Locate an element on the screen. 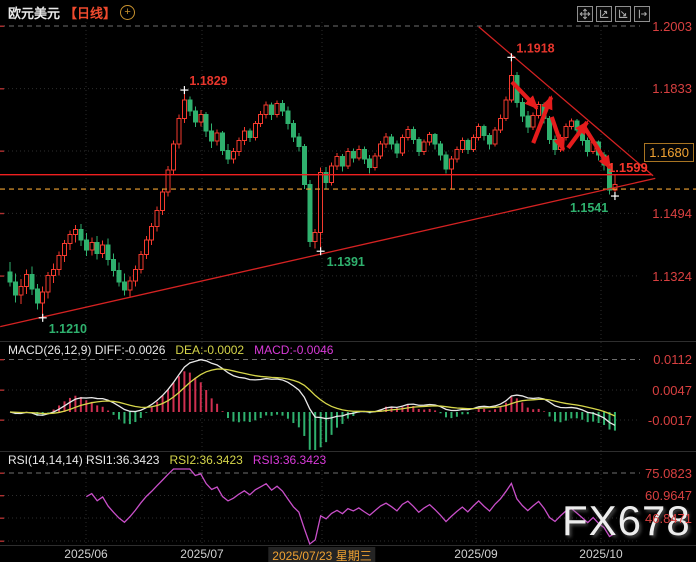  time-axis-label: 2025/06 is located at coordinates (86, 554).